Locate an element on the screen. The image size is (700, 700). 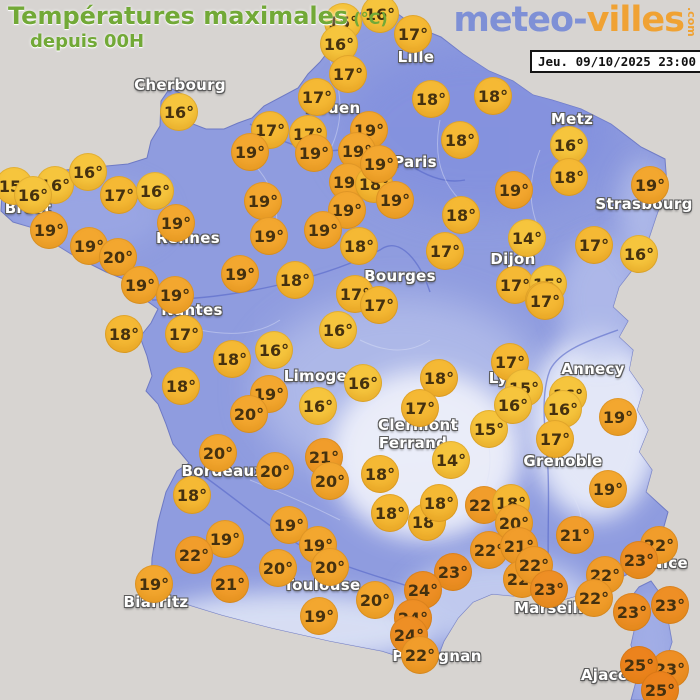
temp-marker: 25° is located at coordinates (660, 685).